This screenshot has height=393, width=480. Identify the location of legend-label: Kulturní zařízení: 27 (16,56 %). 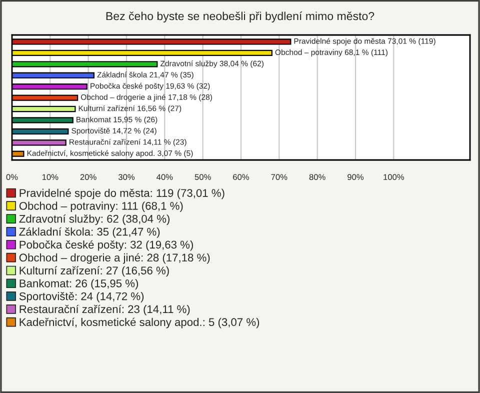
(94, 271).